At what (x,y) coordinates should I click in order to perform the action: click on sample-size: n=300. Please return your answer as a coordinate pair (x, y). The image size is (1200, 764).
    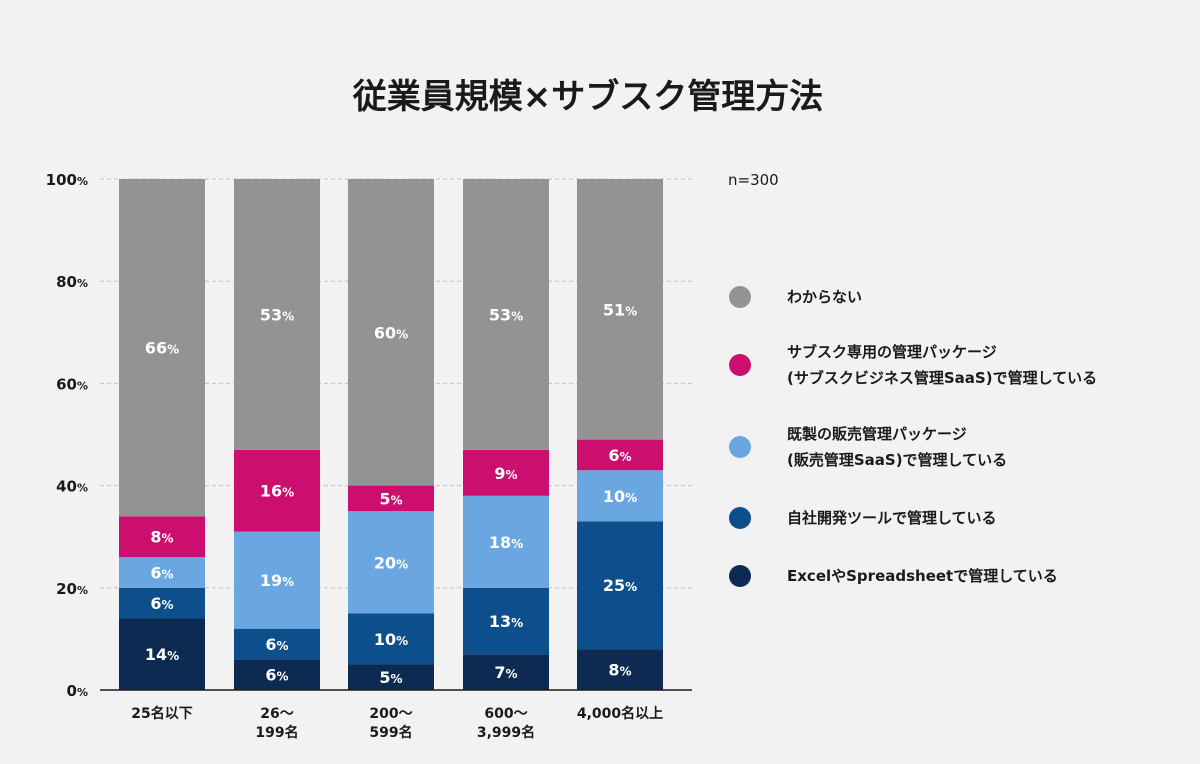
    Looking at the image, I should click on (753, 180).